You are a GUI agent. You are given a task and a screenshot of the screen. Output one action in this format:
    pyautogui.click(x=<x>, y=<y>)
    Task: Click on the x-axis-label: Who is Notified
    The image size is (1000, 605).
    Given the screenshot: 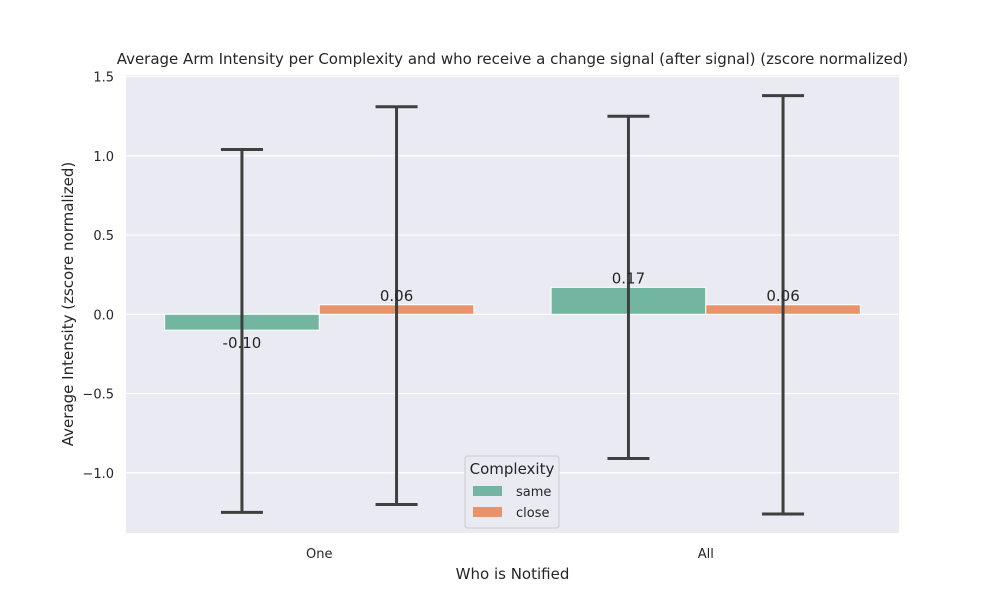 What is the action you would take?
    pyautogui.click(x=513, y=574)
    